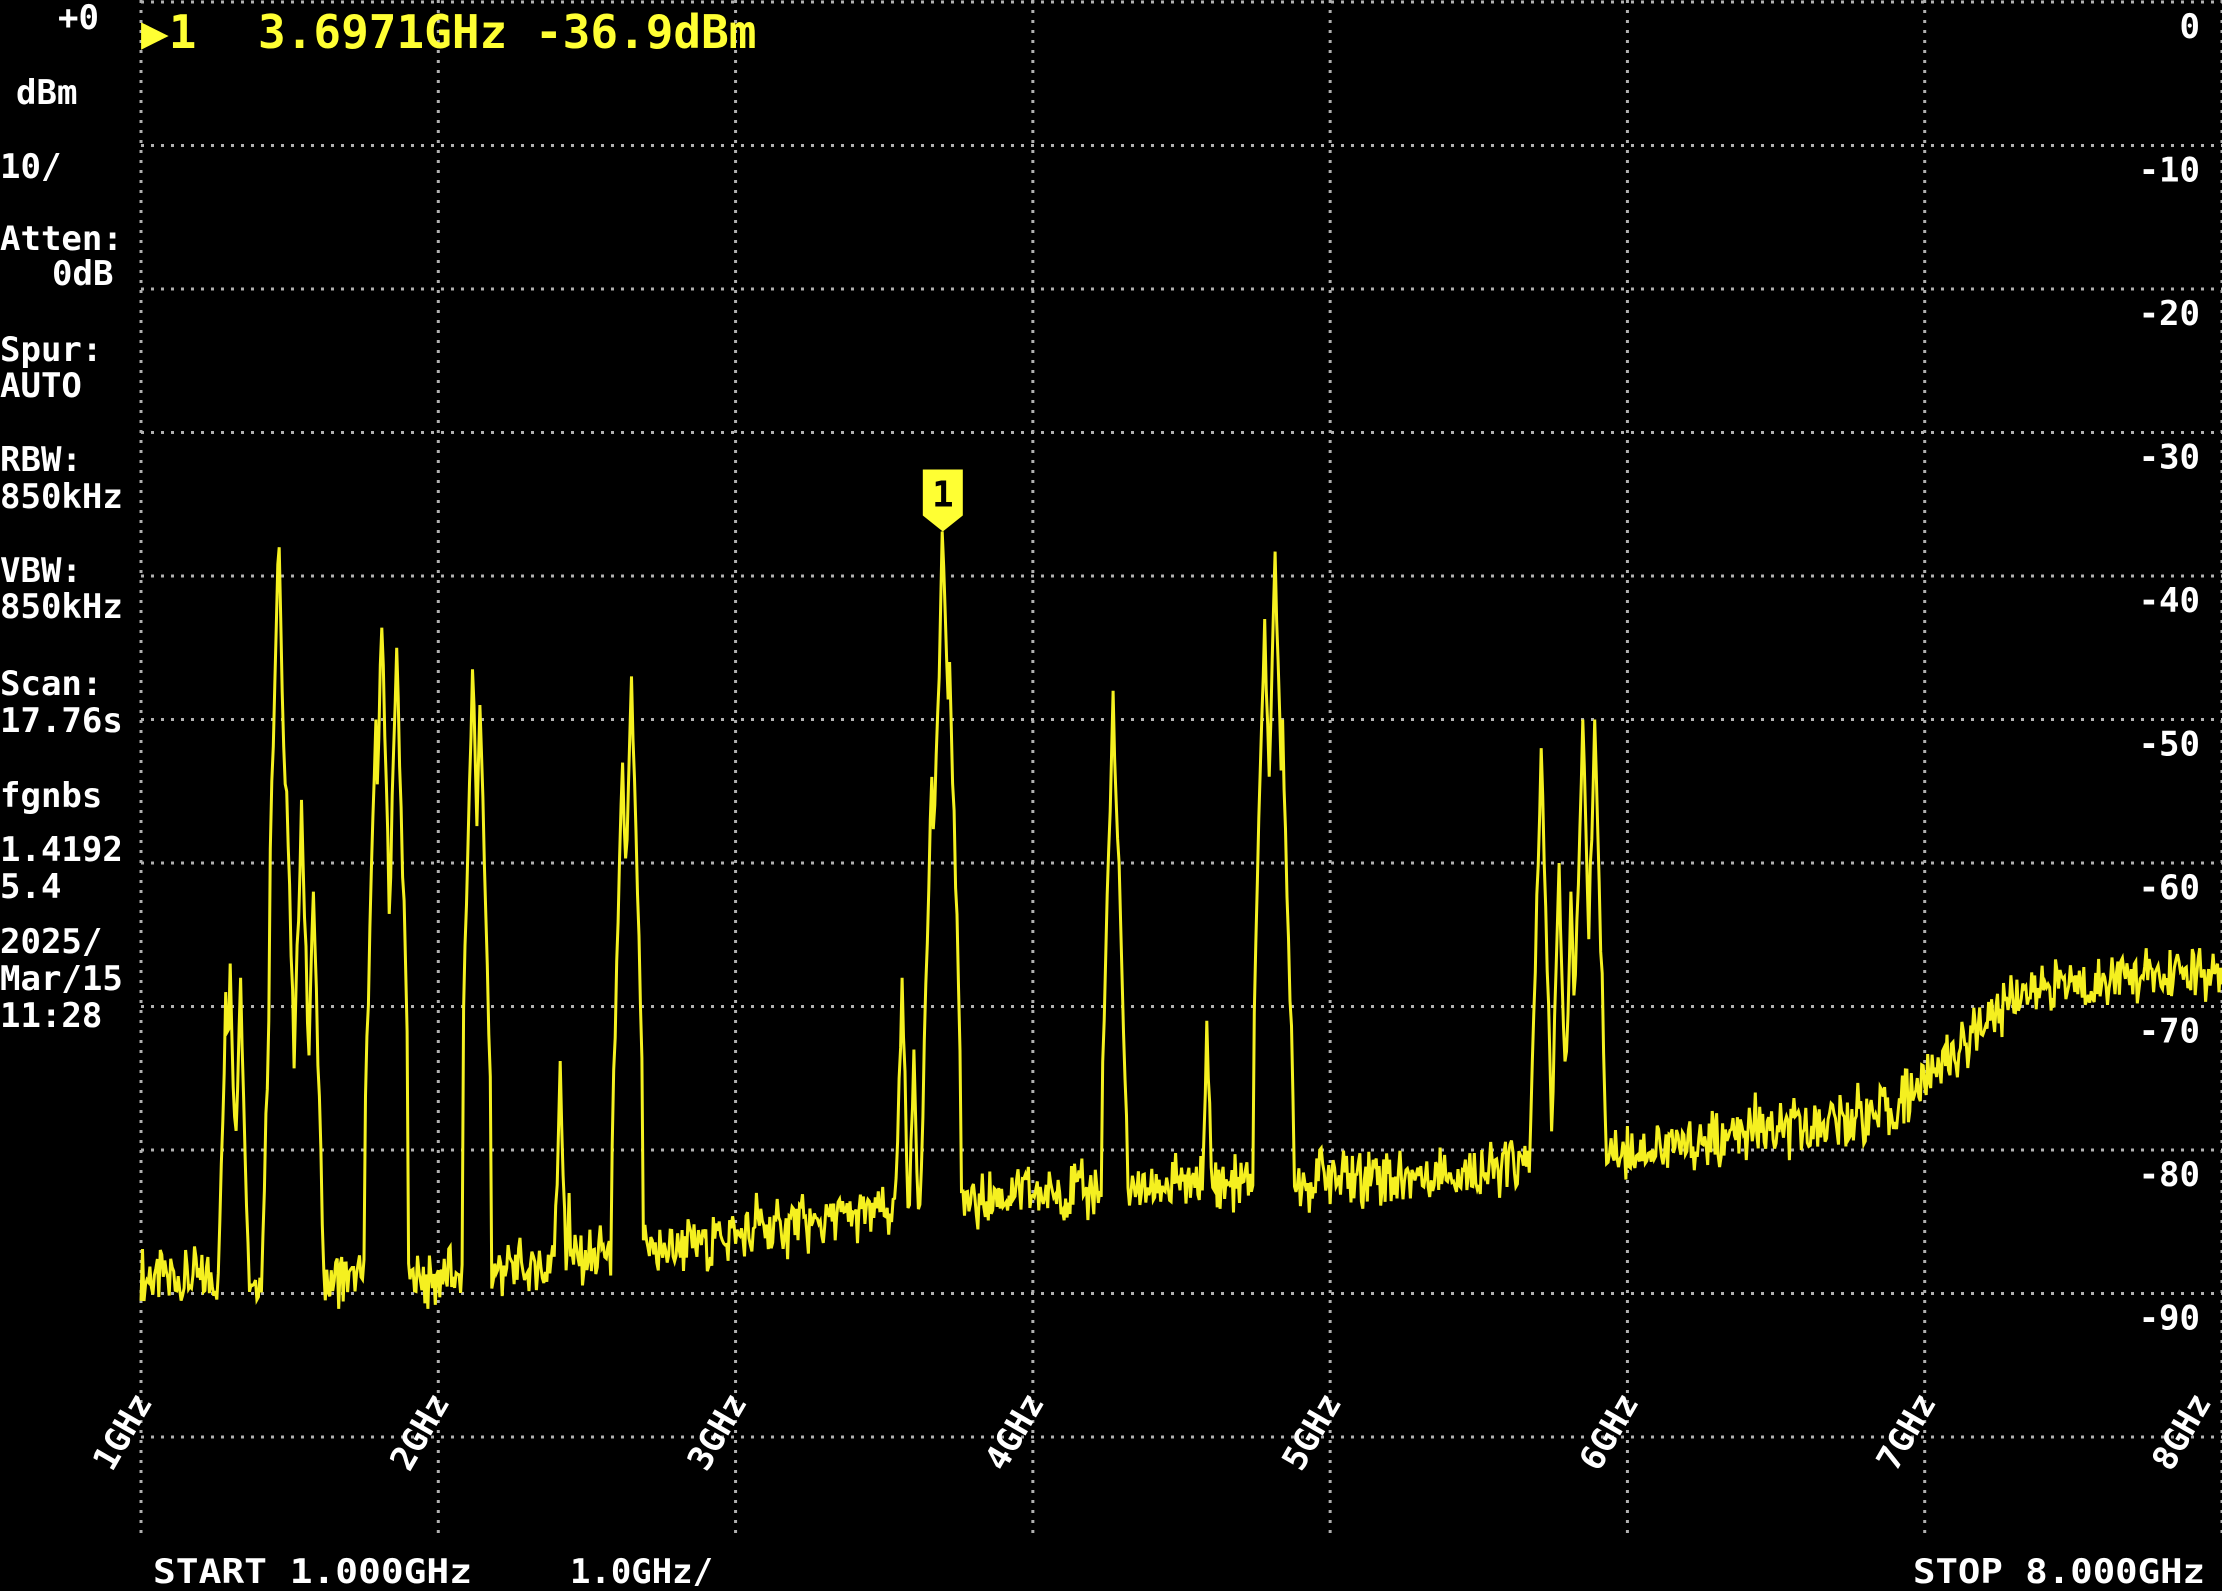 The width and height of the screenshot is (2222, 1591). What do you see at coordinates (641, 1571) in the screenshot?
I see `span-per-division: 1.0GHz/` at bounding box center [641, 1571].